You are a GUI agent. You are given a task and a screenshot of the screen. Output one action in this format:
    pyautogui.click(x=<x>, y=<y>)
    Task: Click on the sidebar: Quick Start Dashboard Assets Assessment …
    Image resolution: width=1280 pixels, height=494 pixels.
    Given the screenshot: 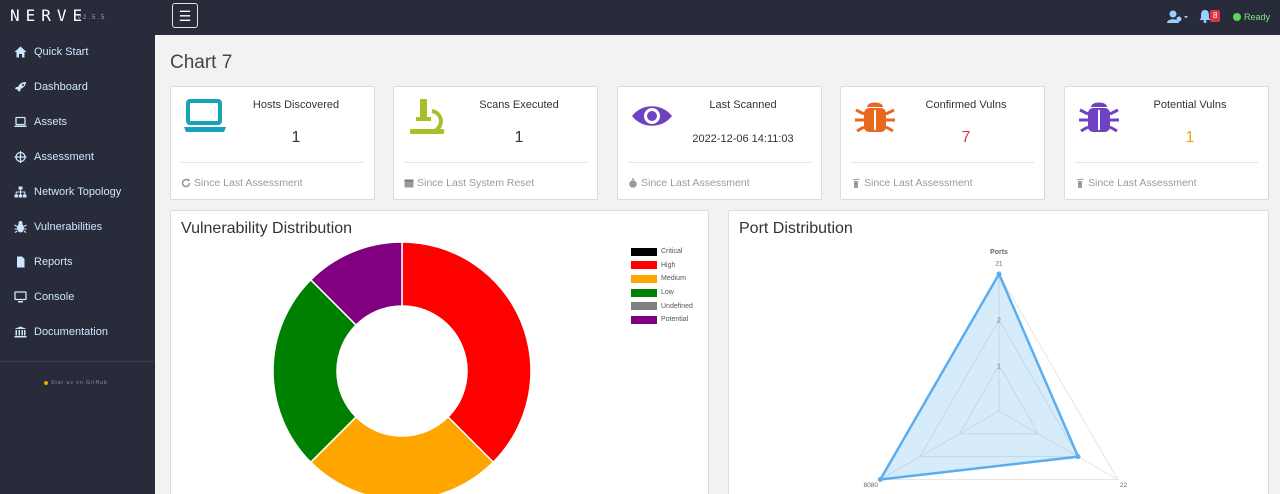 What is the action you would take?
    pyautogui.click(x=77, y=264)
    